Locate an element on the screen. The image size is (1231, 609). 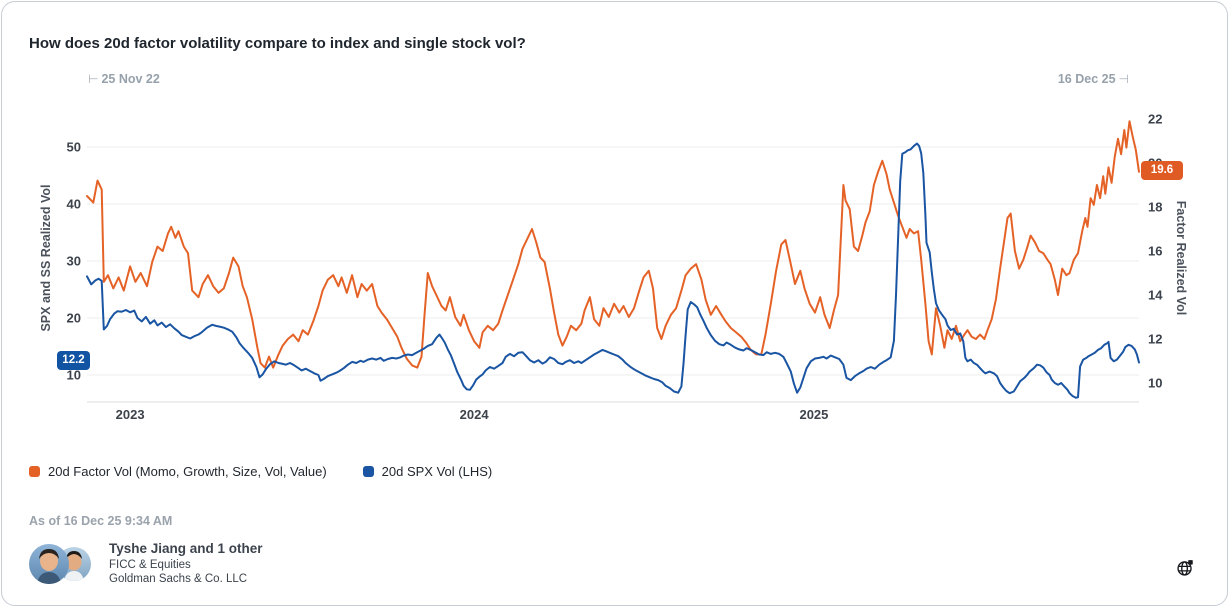
left-axis-tick-label: 30 is located at coordinates (74, 261).